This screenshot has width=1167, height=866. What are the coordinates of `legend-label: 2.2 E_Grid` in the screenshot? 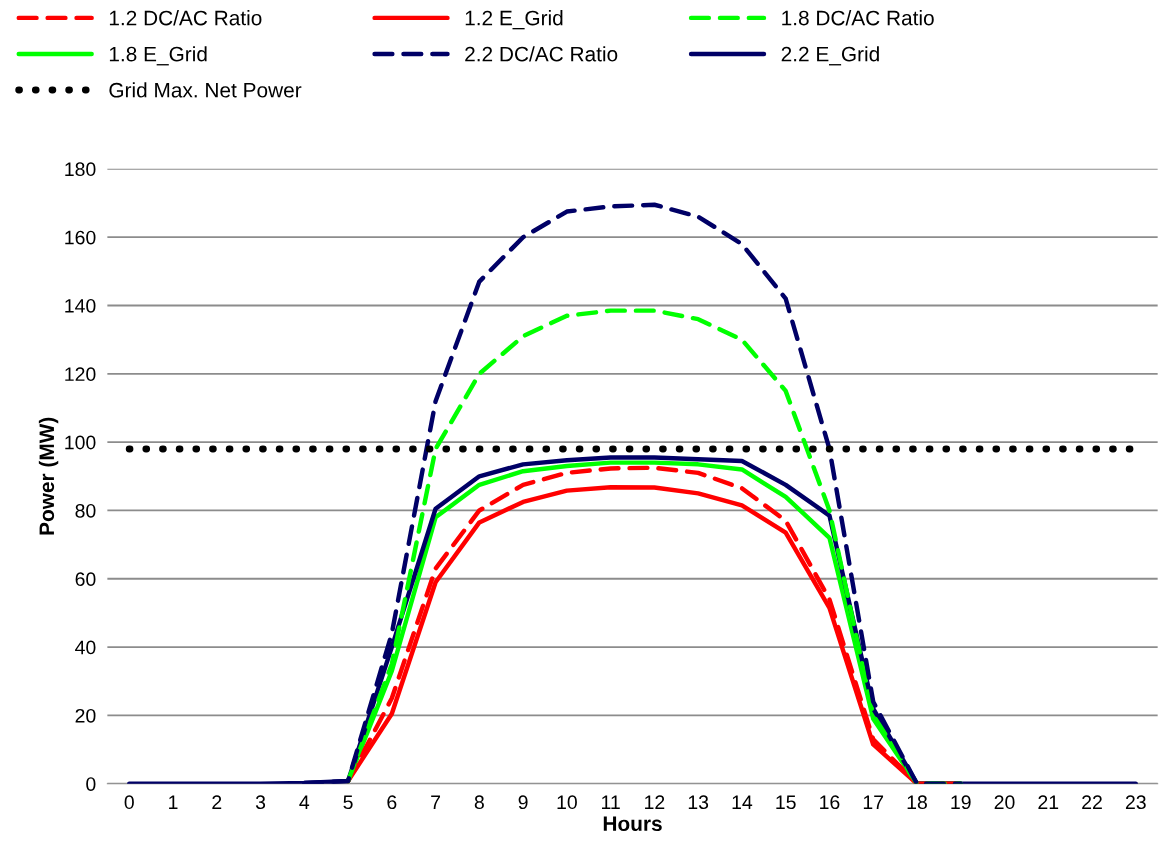 It's located at (830, 56).